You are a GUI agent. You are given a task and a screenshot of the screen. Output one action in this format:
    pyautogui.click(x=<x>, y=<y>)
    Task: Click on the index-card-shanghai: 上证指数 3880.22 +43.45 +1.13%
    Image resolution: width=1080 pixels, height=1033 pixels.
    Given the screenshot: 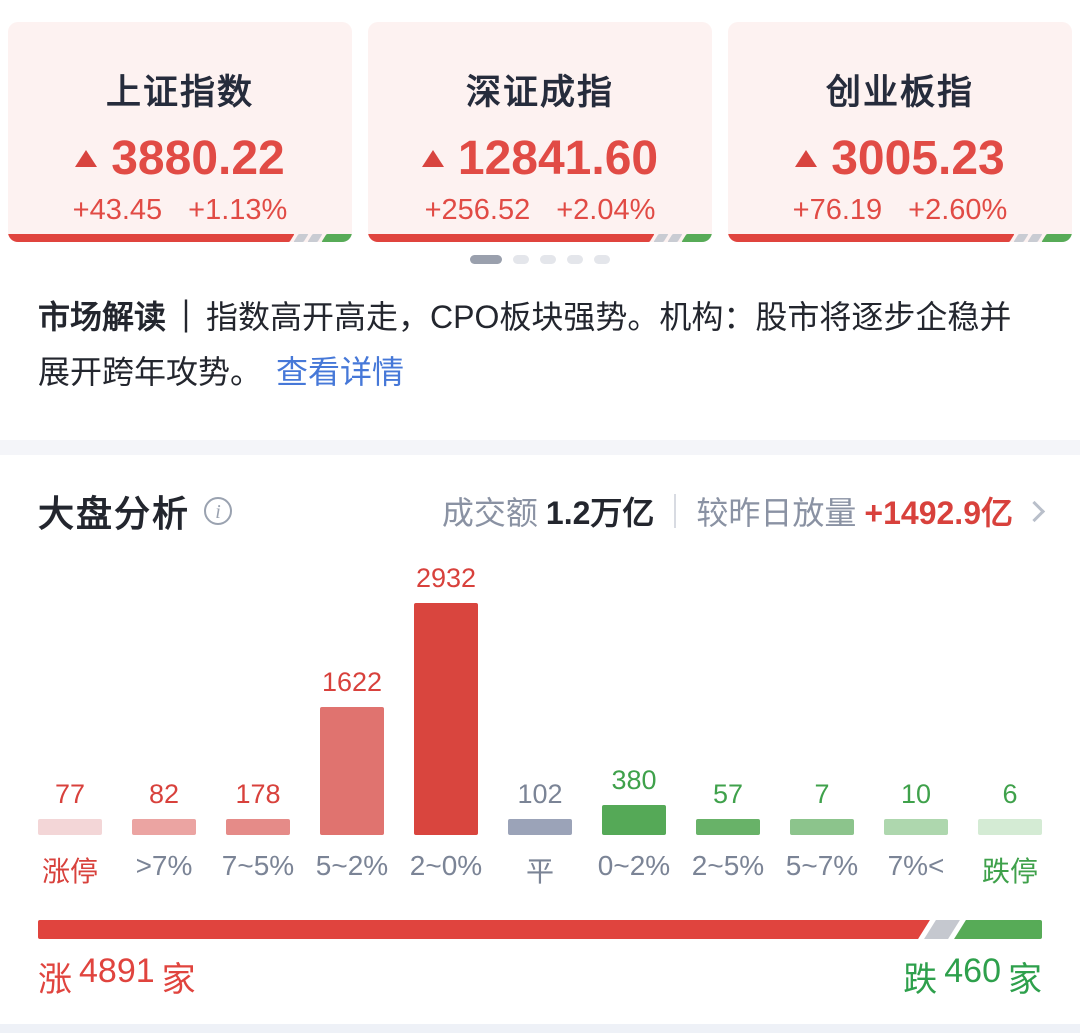 What is the action you would take?
    pyautogui.click(x=180, y=132)
    